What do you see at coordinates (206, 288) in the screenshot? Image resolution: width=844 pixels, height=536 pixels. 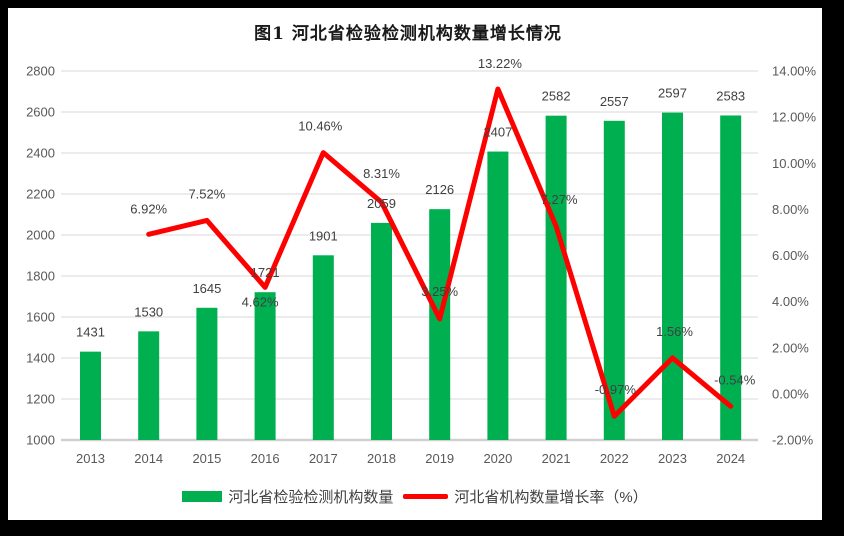 I see `bar-data-label: 1645` at bounding box center [206, 288].